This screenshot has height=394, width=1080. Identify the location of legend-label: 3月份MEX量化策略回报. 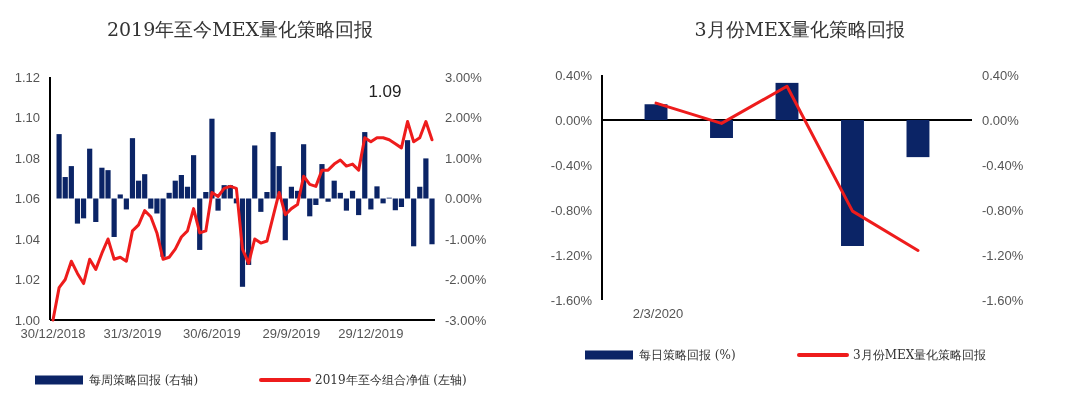
(920, 355).